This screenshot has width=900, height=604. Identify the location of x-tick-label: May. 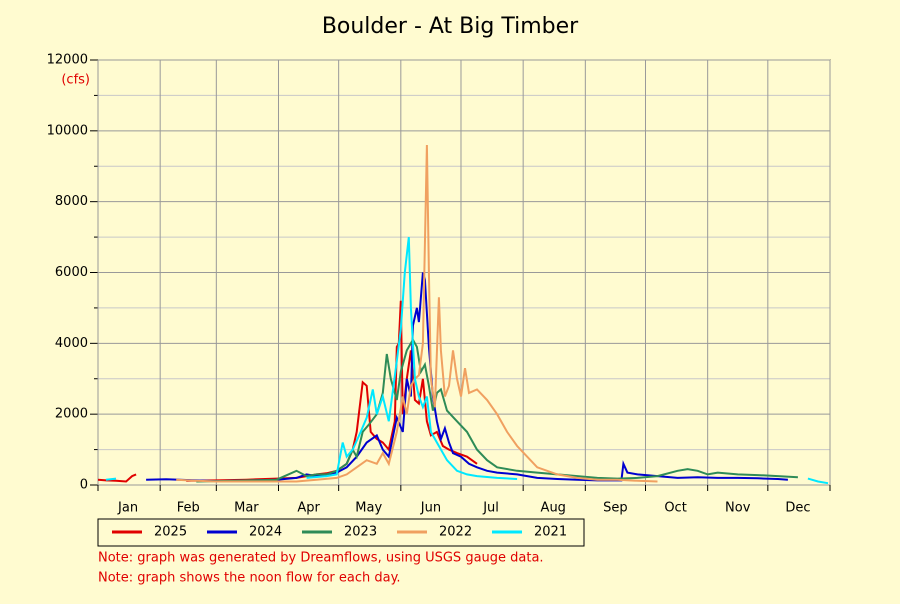
(368, 508).